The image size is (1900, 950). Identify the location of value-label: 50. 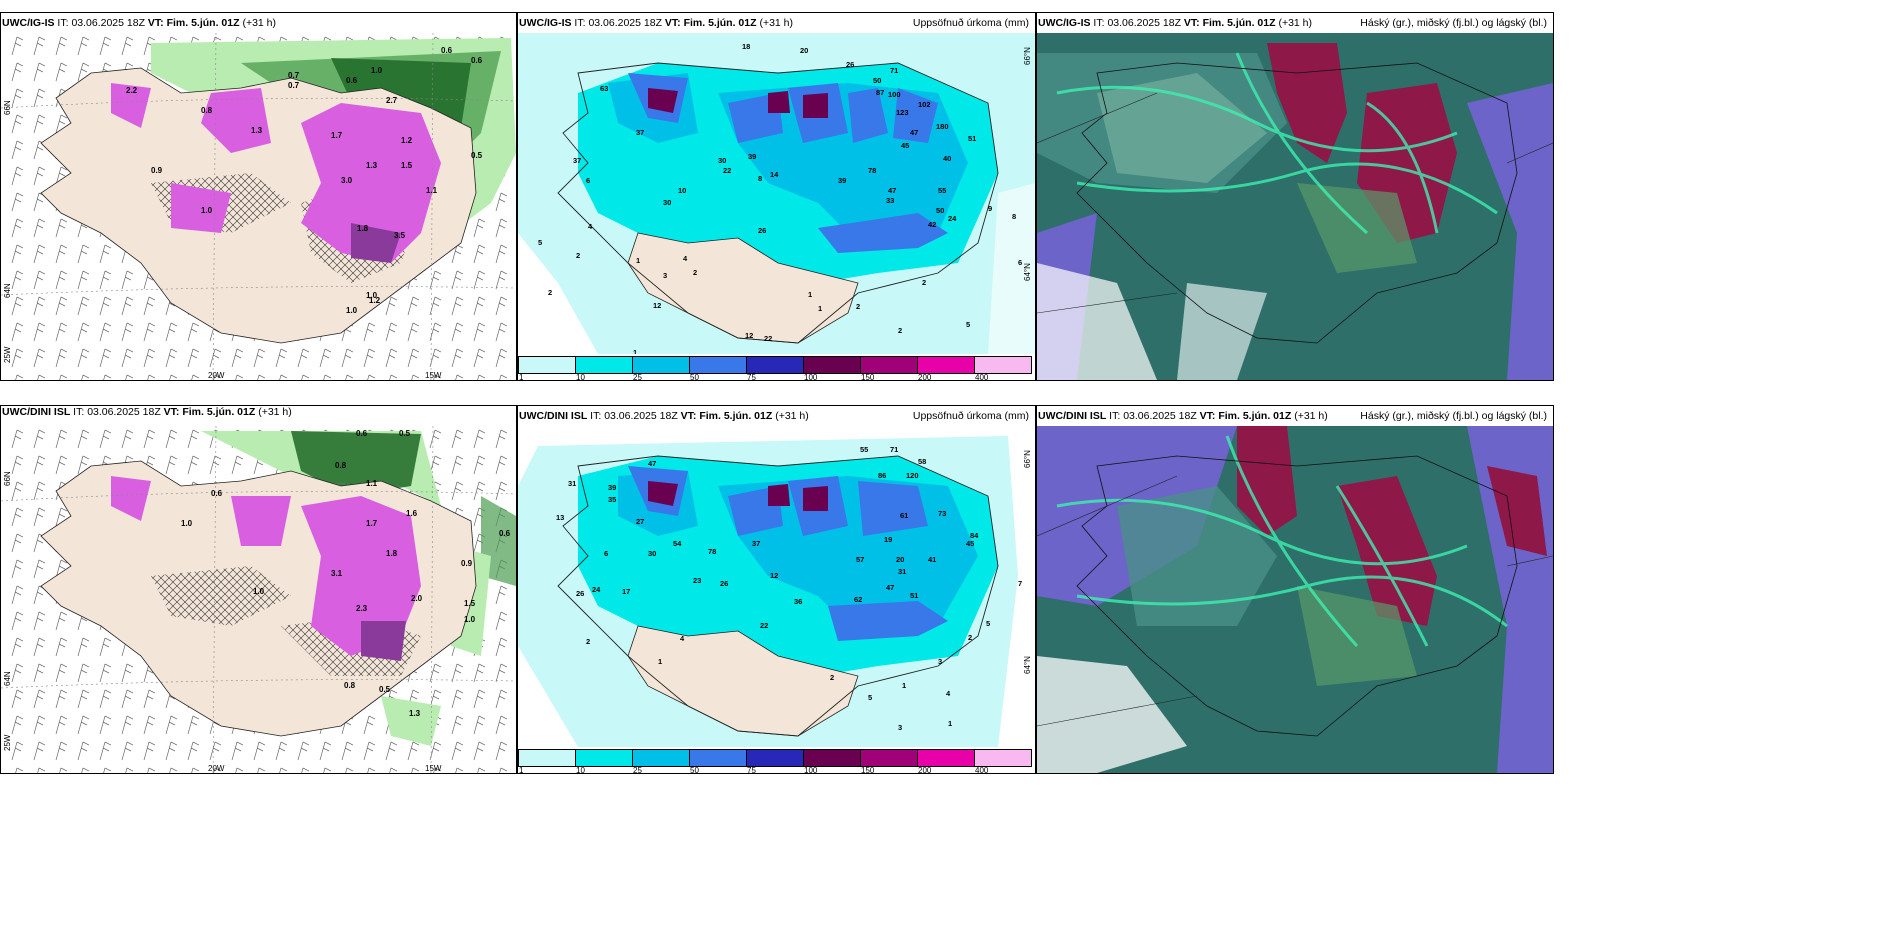
(877, 80).